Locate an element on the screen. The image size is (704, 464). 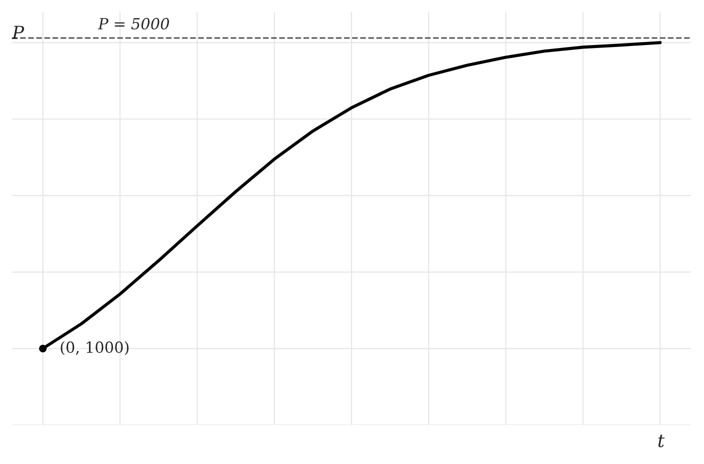
text: P = 5000 is located at coordinates (133, 24).